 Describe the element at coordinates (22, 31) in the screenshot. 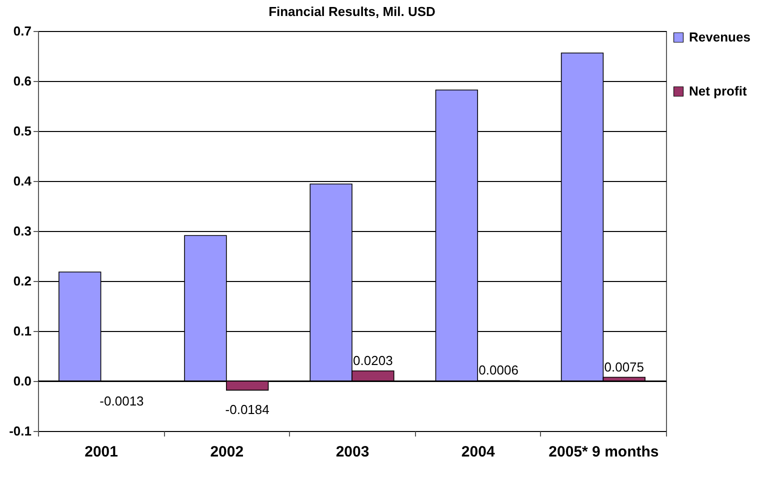

I see `y-tick-label: 0.7` at that location.